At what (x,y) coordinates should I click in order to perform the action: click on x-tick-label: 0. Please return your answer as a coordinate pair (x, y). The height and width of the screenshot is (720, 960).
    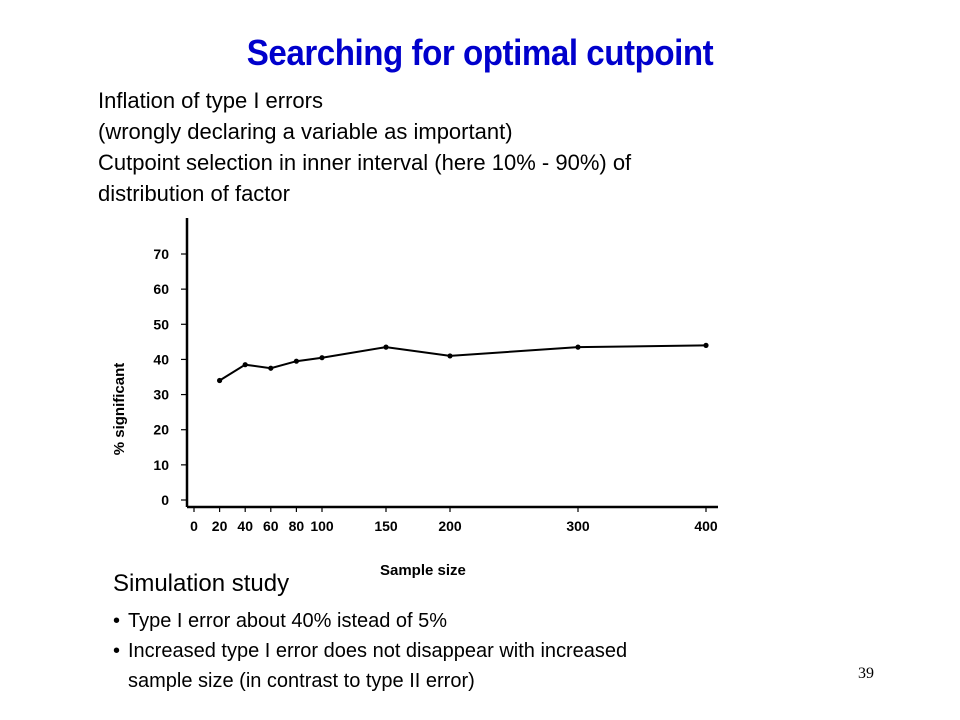
    Looking at the image, I should click on (194, 526).